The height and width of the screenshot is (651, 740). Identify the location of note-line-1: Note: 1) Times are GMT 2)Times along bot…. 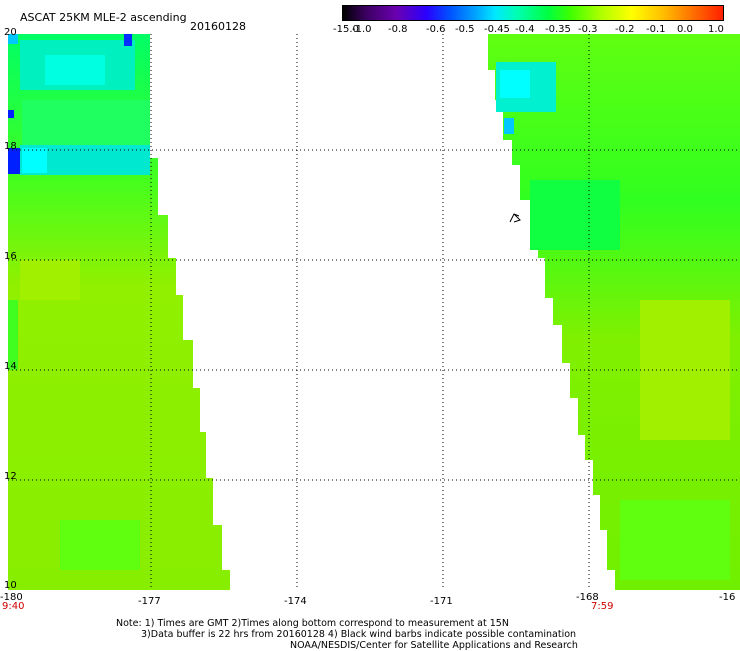
(312, 623).